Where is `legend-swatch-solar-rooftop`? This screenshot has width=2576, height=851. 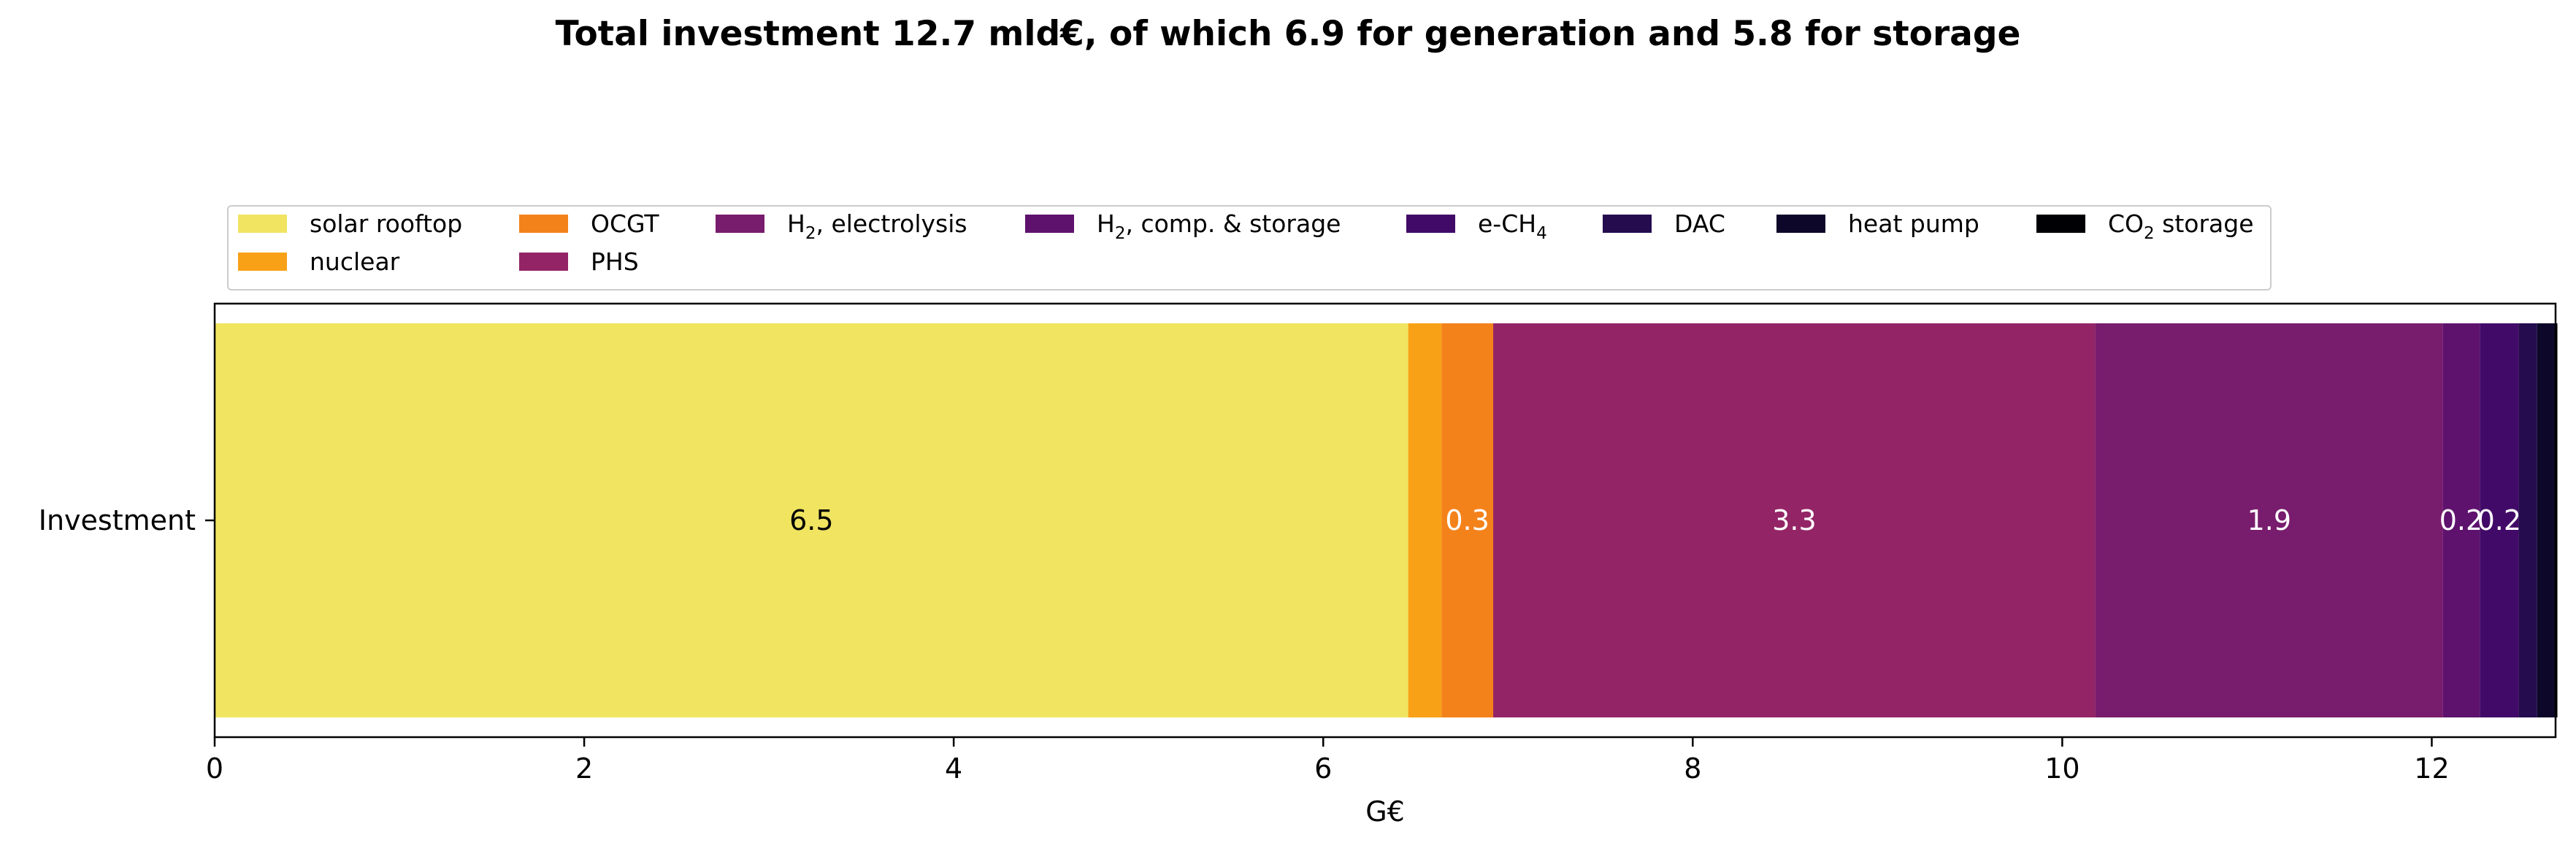
legend-swatch-solar-rooftop is located at coordinates (262, 224).